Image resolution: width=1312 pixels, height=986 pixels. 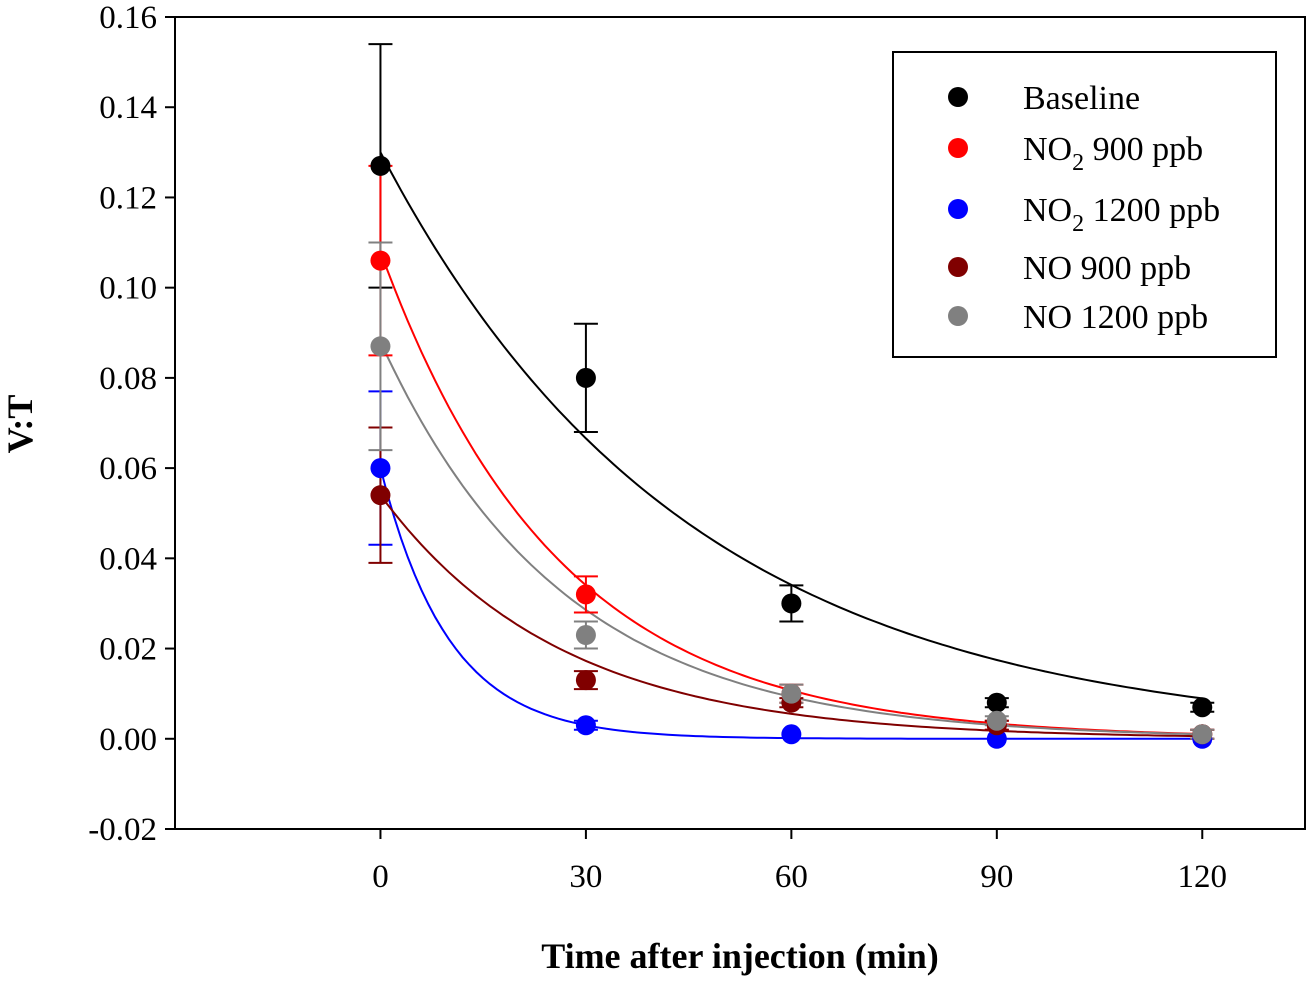 I want to click on legend-label: NO2 900 ppb, so click(x=1113, y=153).